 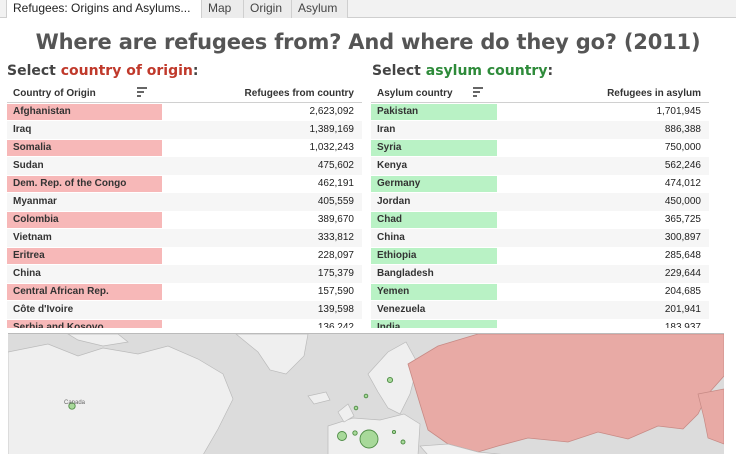 What do you see at coordinates (98, 340) in the screenshot?
I see `map-land-arctic-islands` at bounding box center [98, 340].